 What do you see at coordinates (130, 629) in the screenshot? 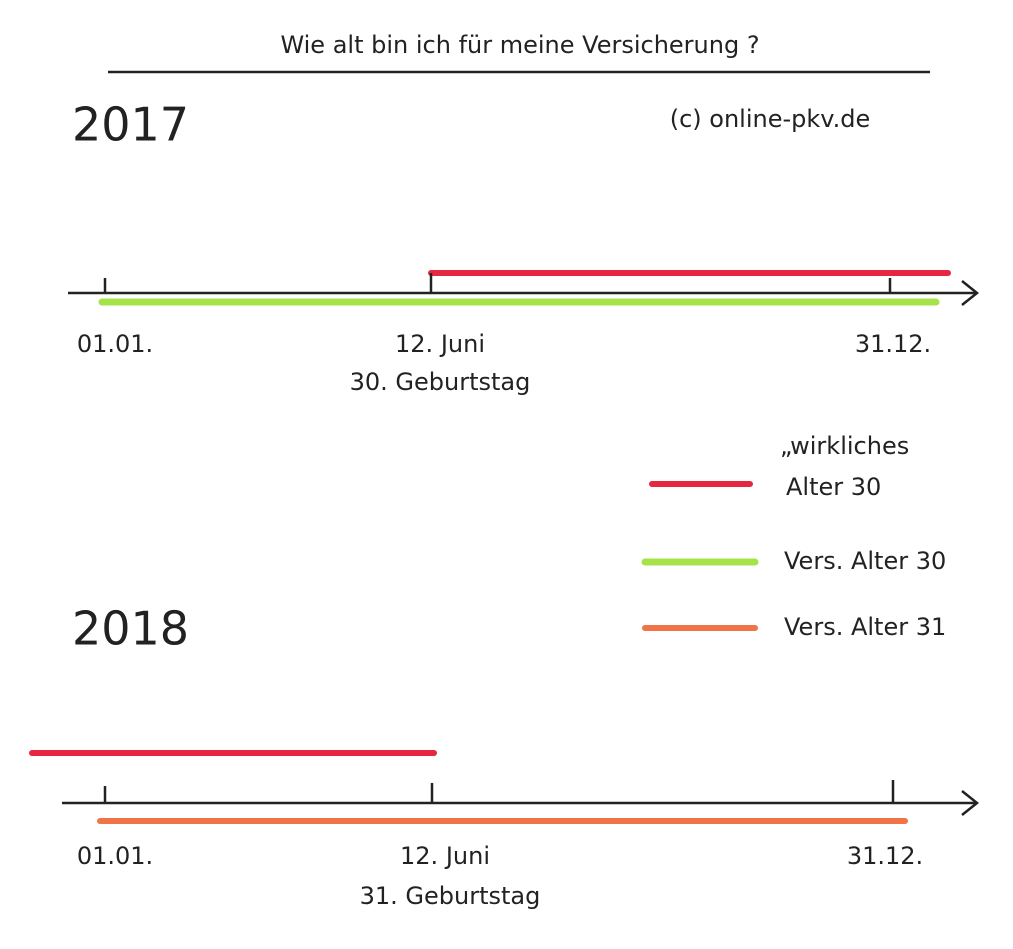
I see `year: 2018` at bounding box center [130, 629].